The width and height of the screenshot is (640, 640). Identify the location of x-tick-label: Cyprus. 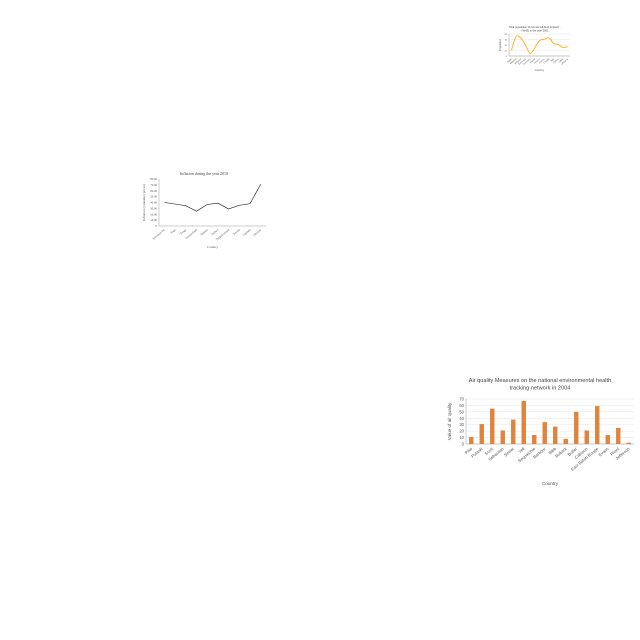
(556, 60).